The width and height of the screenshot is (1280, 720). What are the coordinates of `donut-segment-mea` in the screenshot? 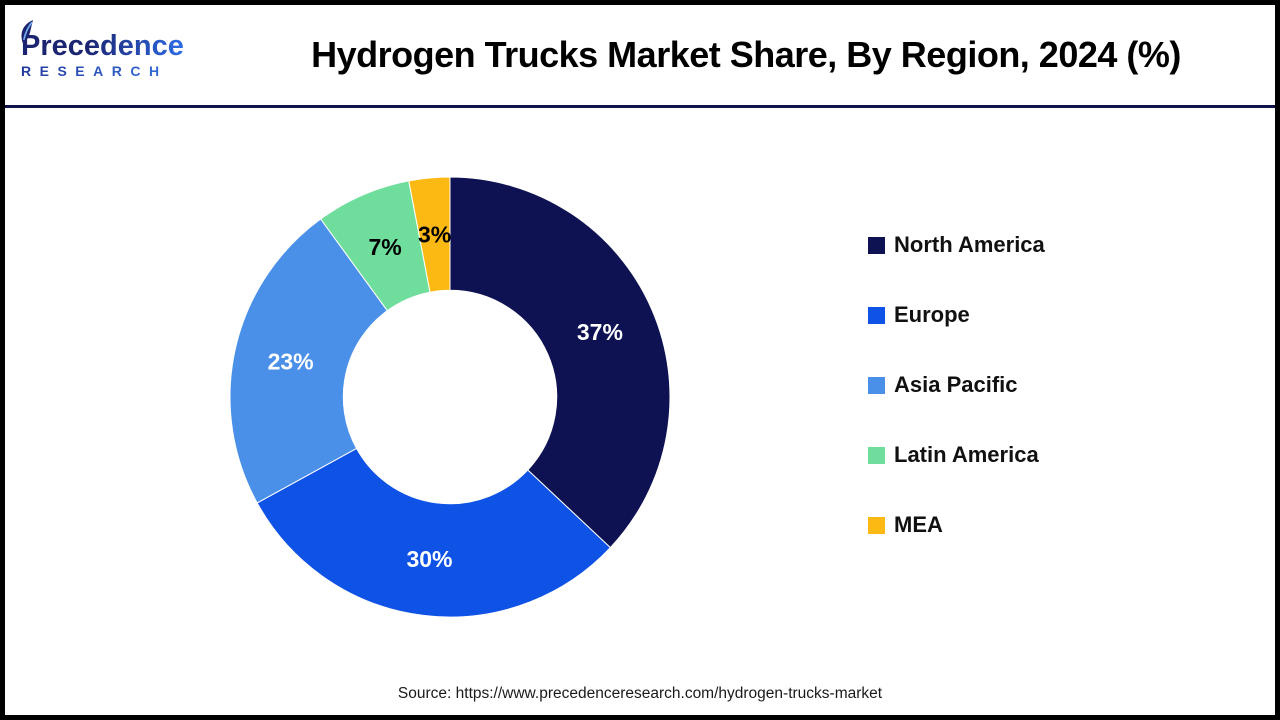 It's located at (429, 234).